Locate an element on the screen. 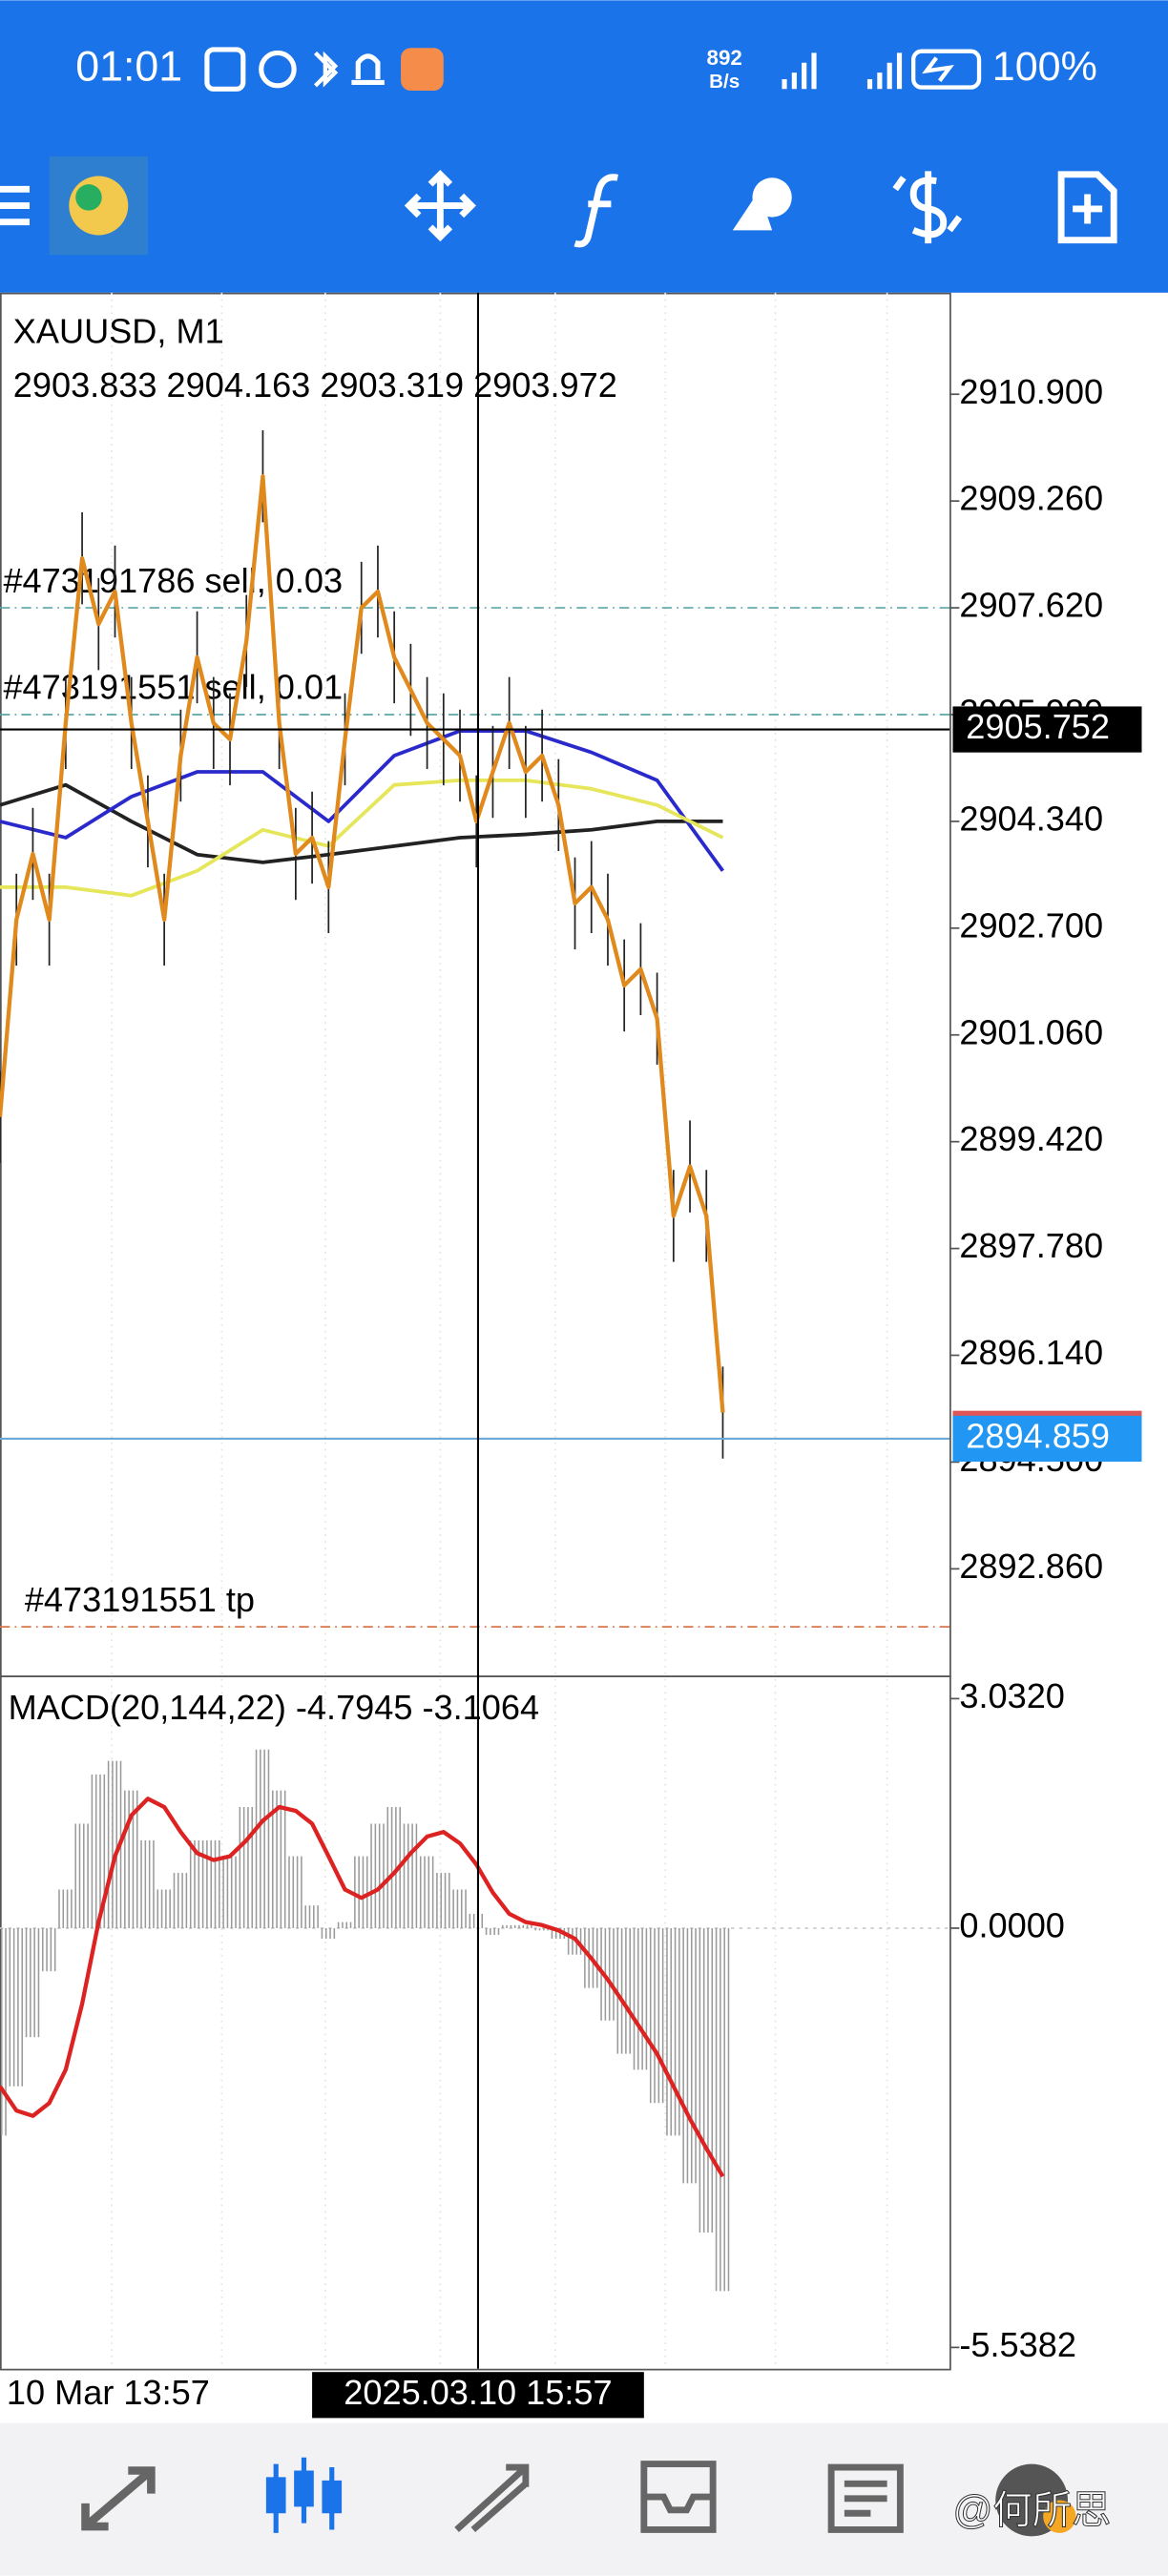 The image size is (1168, 2576). nav-news is located at coordinates (865, 2498).